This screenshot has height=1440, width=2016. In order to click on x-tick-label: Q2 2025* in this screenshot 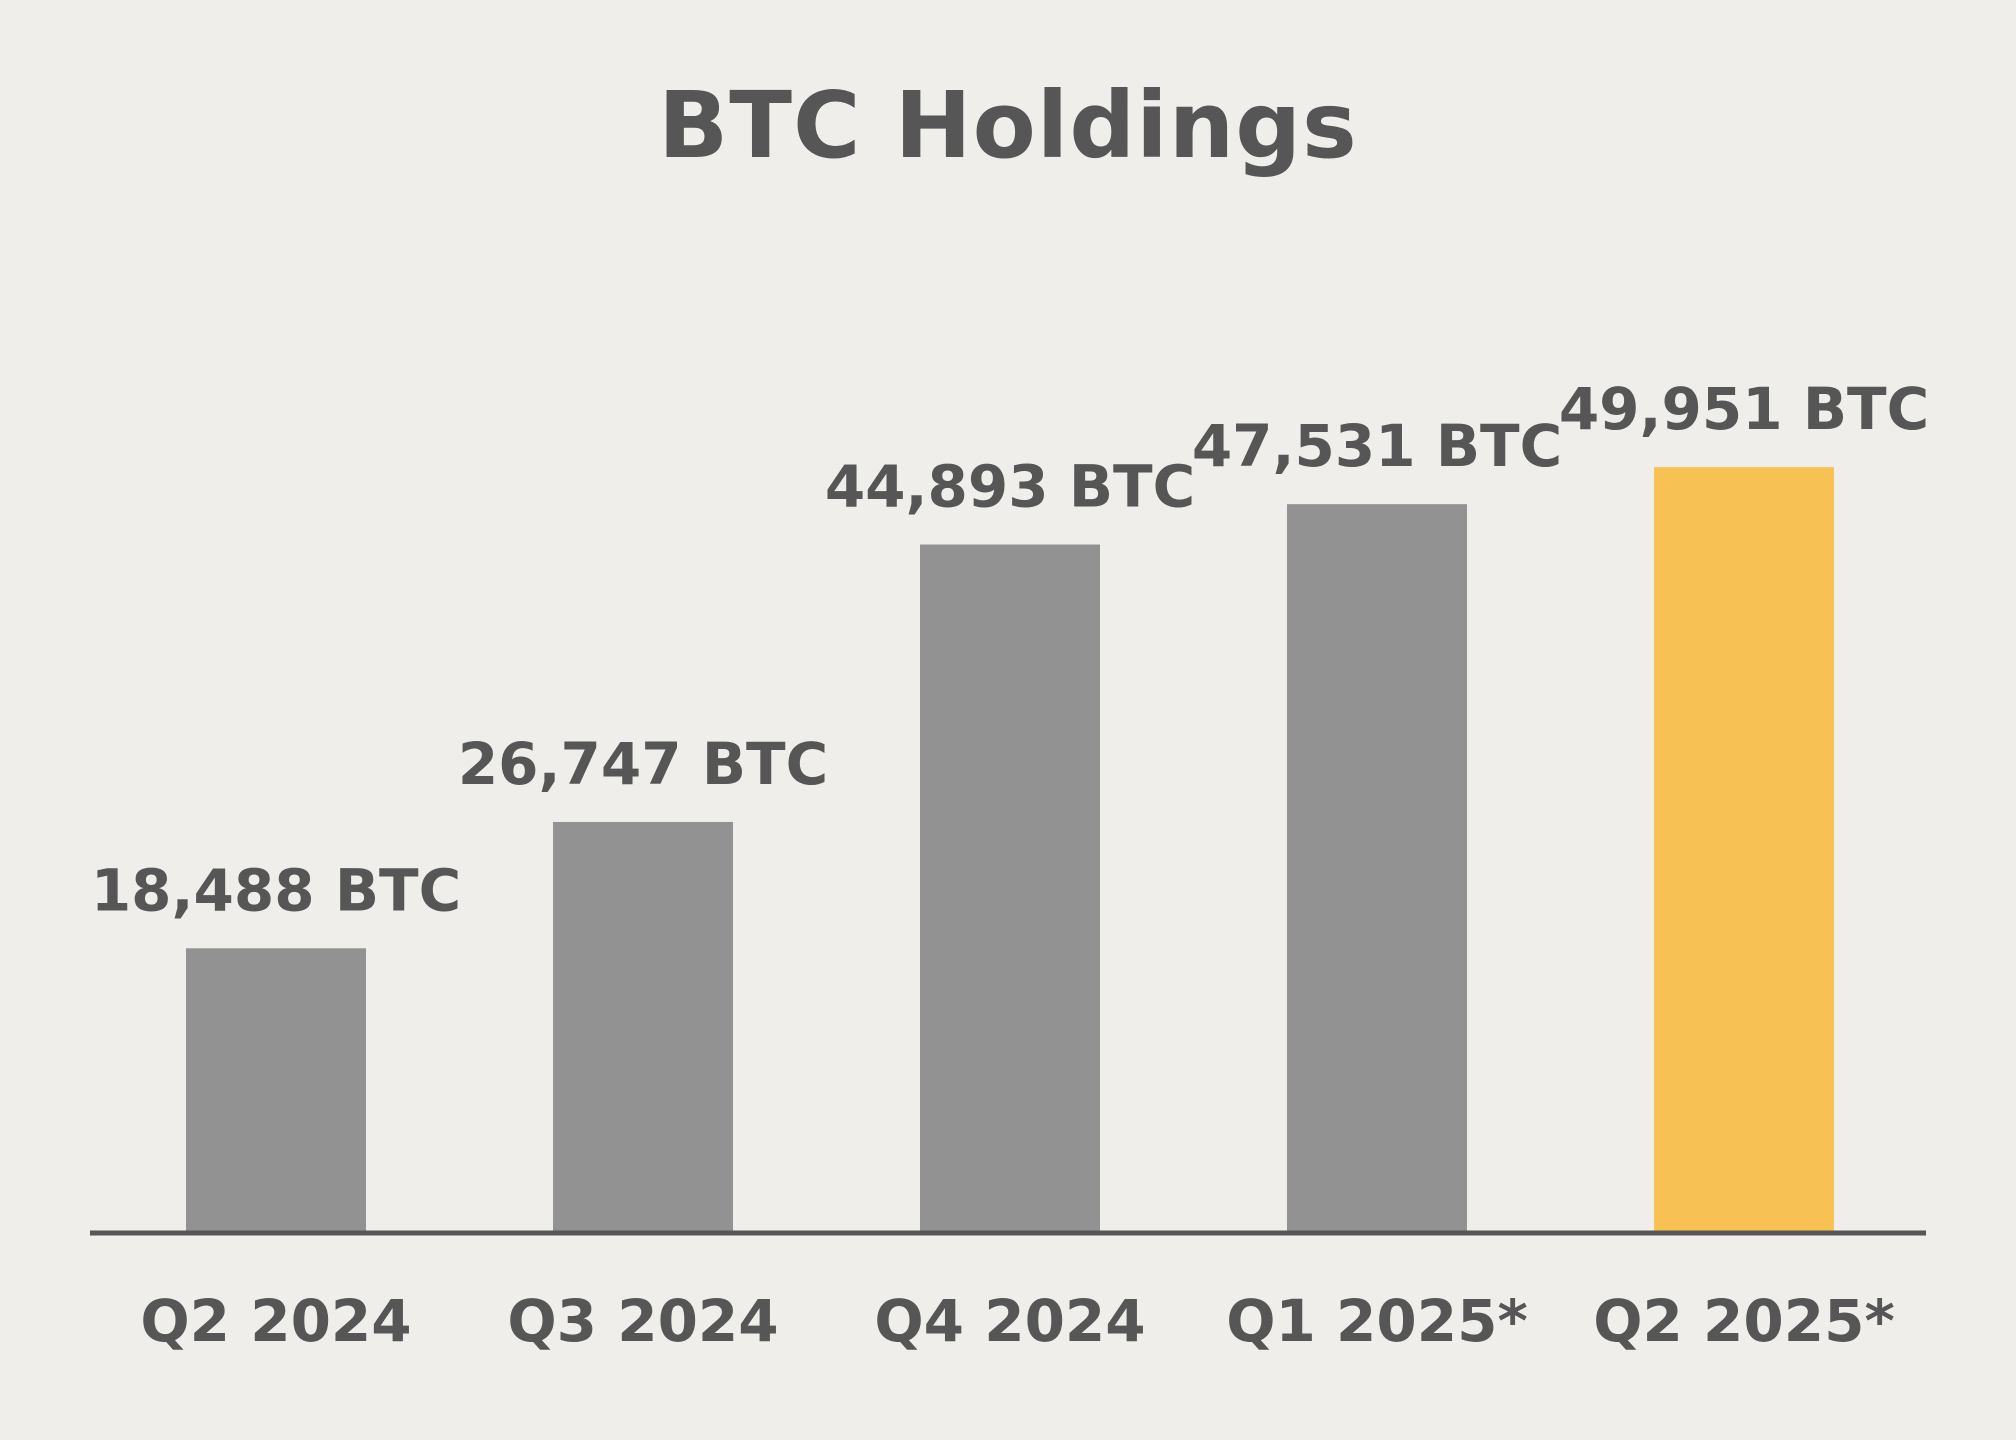, I will do `click(1744, 1321)`.